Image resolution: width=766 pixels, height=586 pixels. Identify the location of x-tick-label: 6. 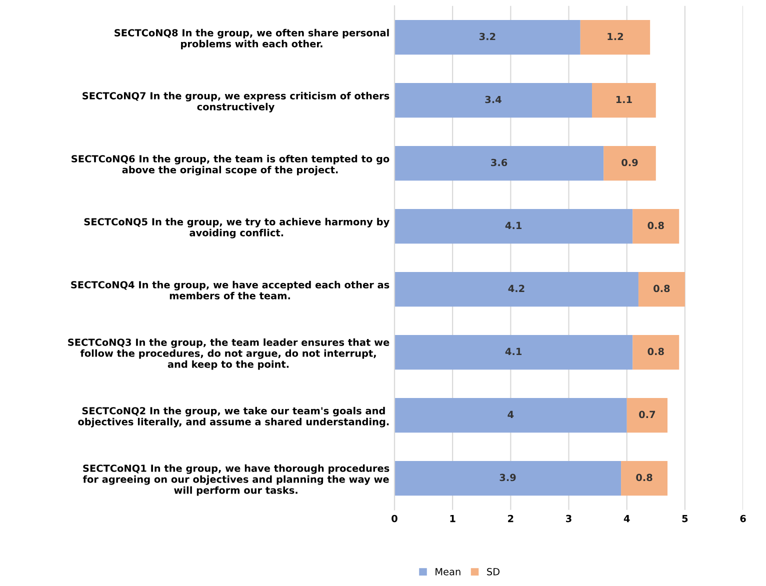
(743, 518).